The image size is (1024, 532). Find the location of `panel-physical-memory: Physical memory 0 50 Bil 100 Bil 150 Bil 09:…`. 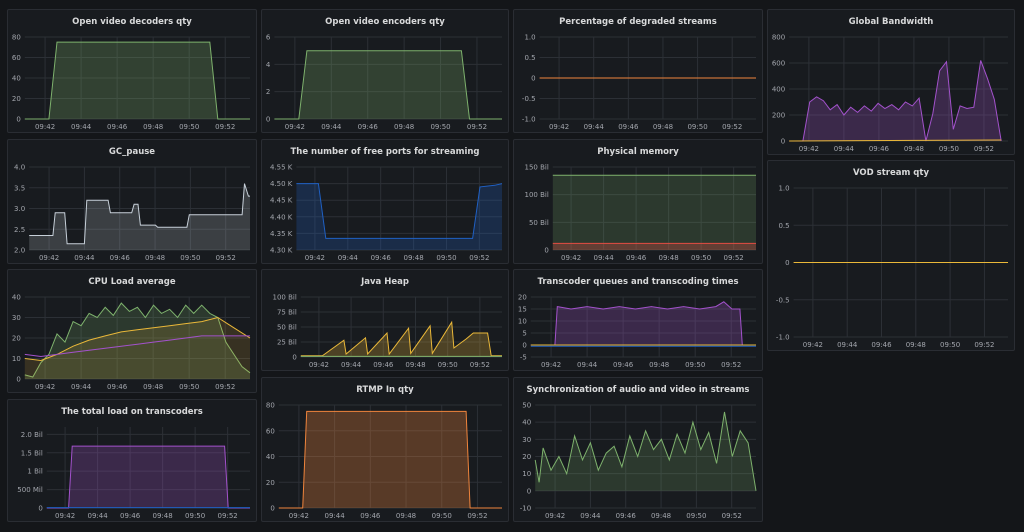

panel-physical-memory: Physical memory 0 50 Bil 100 Bil 150 Bil 09:… is located at coordinates (638, 201).